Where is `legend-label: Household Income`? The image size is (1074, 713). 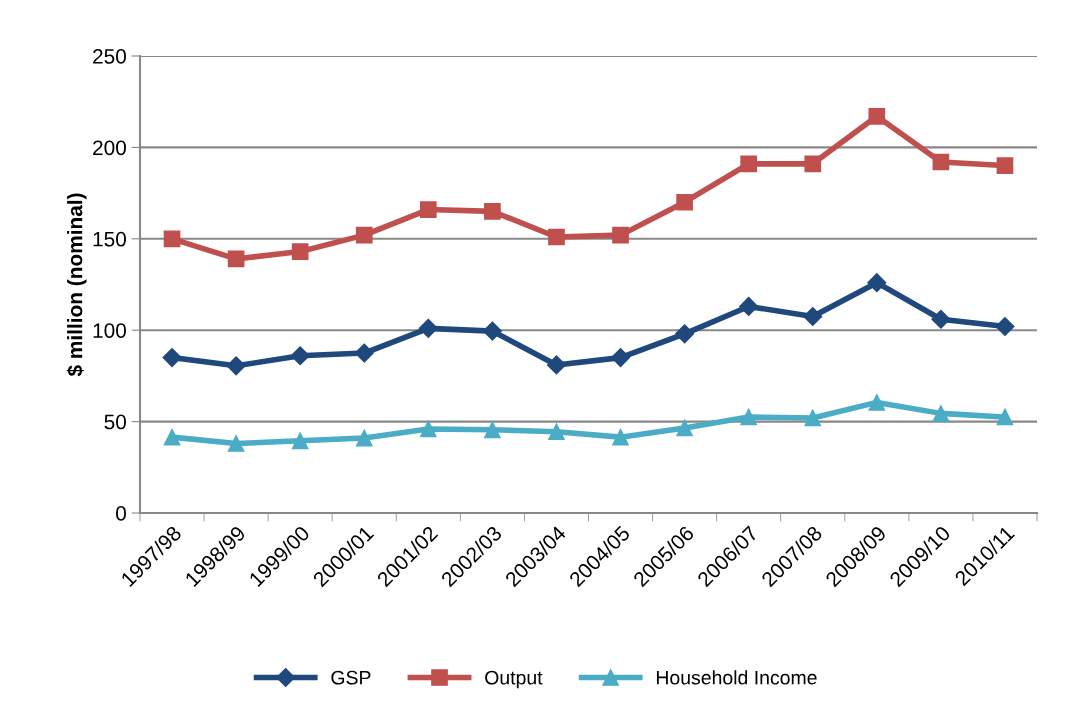 legend-label: Household Income is located at coordinates (736, 677).